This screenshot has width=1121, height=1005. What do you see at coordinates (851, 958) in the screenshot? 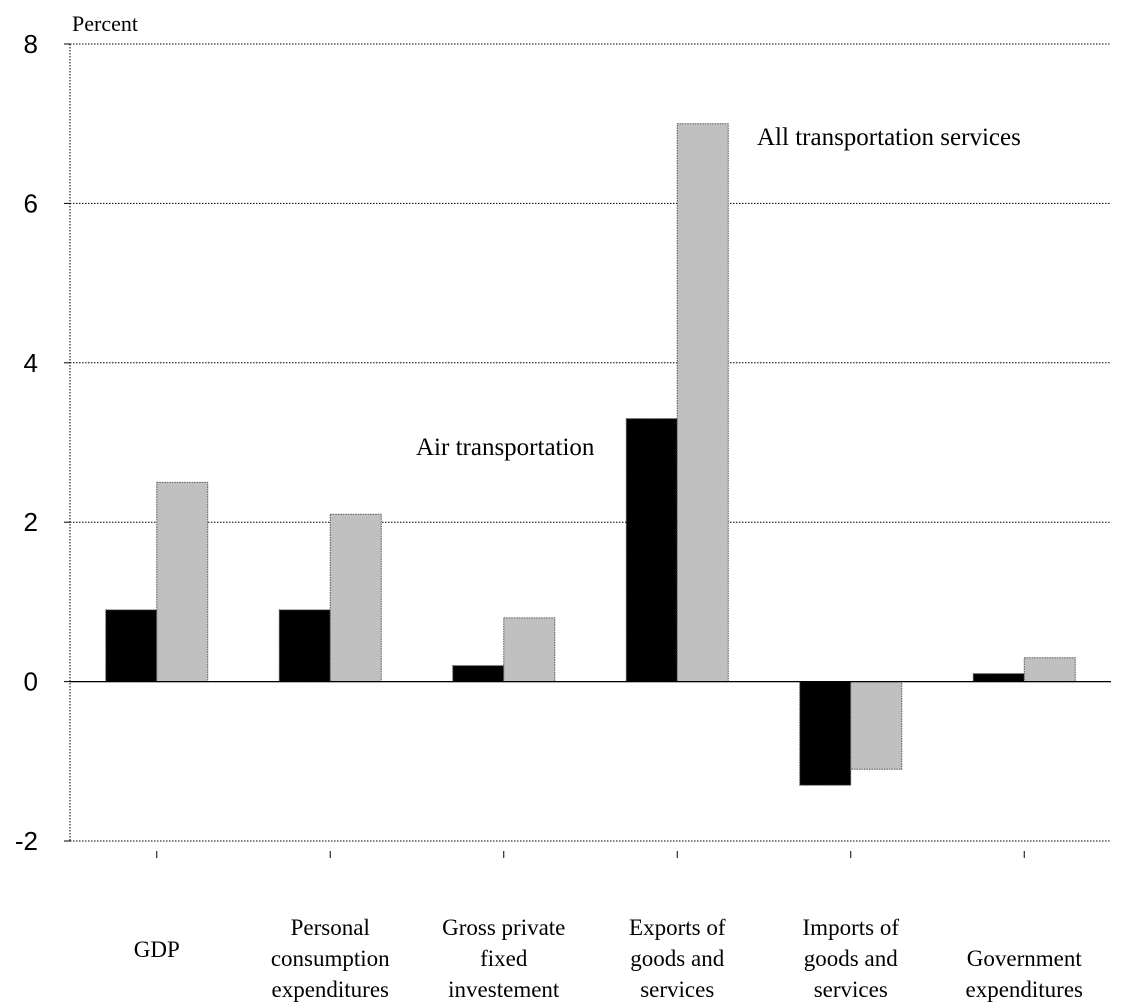
I see `x-tick-label: Imports of goods and services` at bounding box center [851, 958].